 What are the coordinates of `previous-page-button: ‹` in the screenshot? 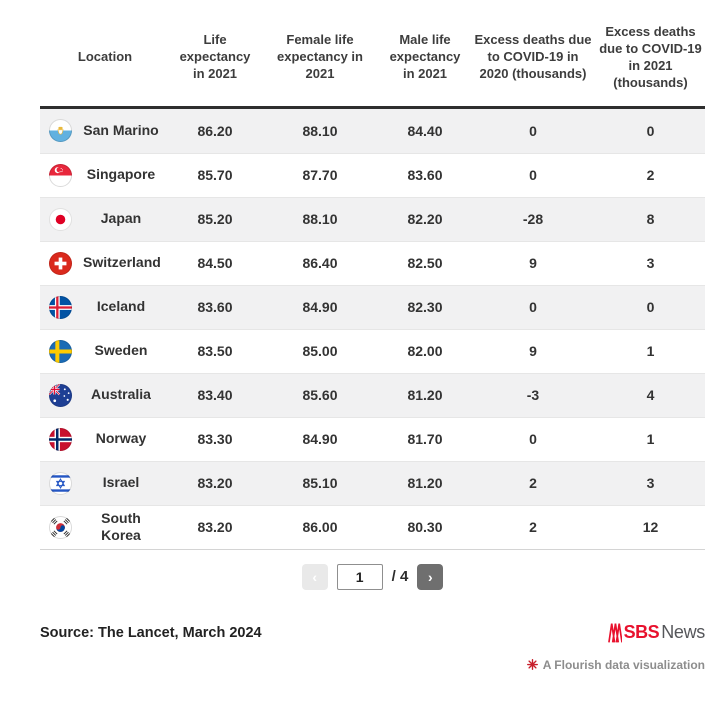 It's located at (314, 576).